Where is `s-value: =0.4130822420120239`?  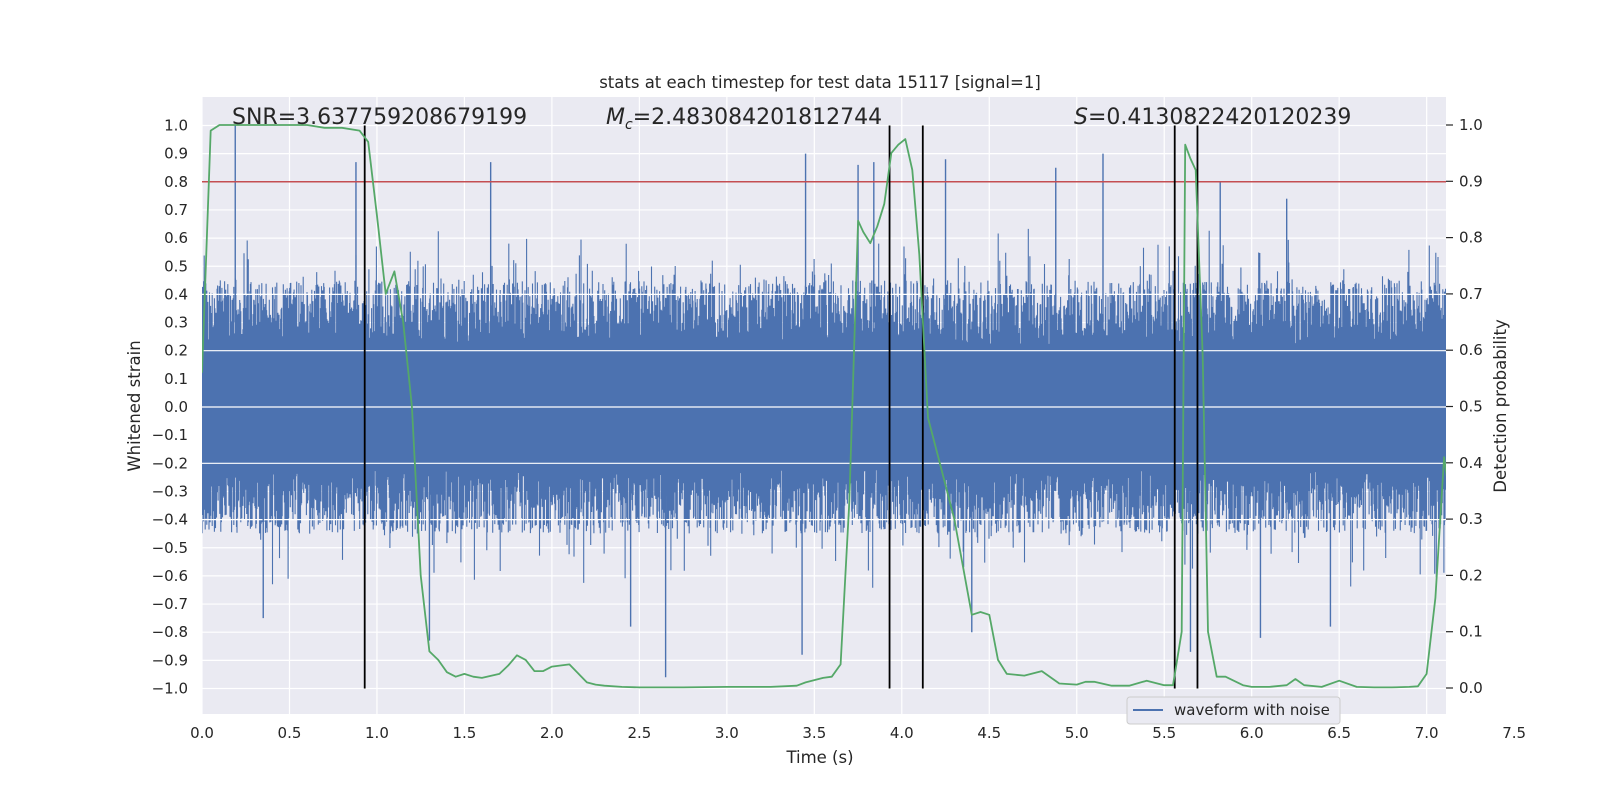
s-value: =0.4130822420120239 is located at coordinates (1219, 117).